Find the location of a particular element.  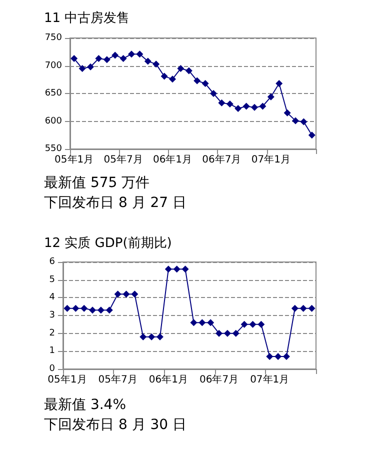

y-tick-label: 550 is located at coordinates (53, 149).